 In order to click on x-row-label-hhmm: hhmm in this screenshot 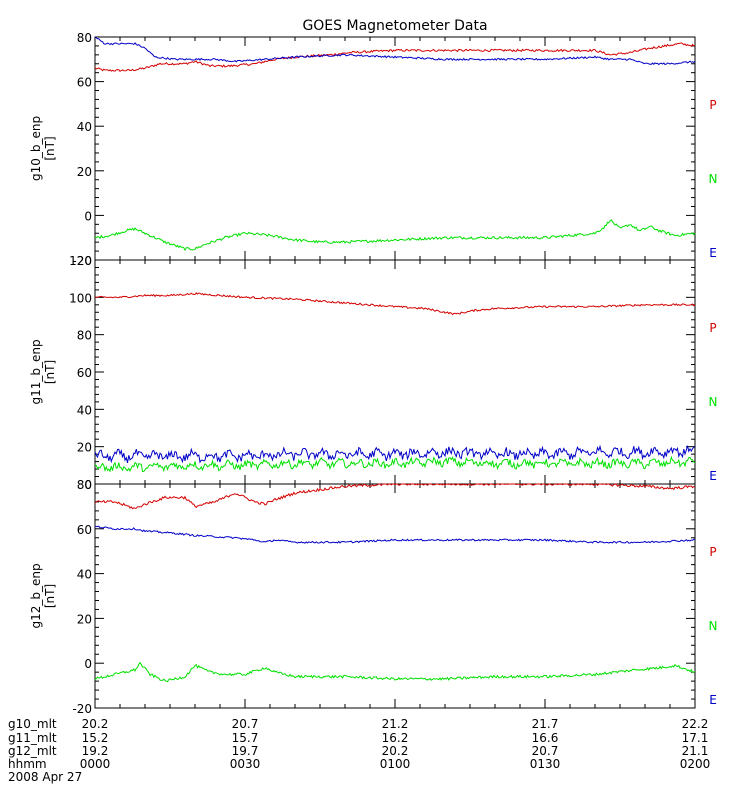, I will do `click(27, 764)`.